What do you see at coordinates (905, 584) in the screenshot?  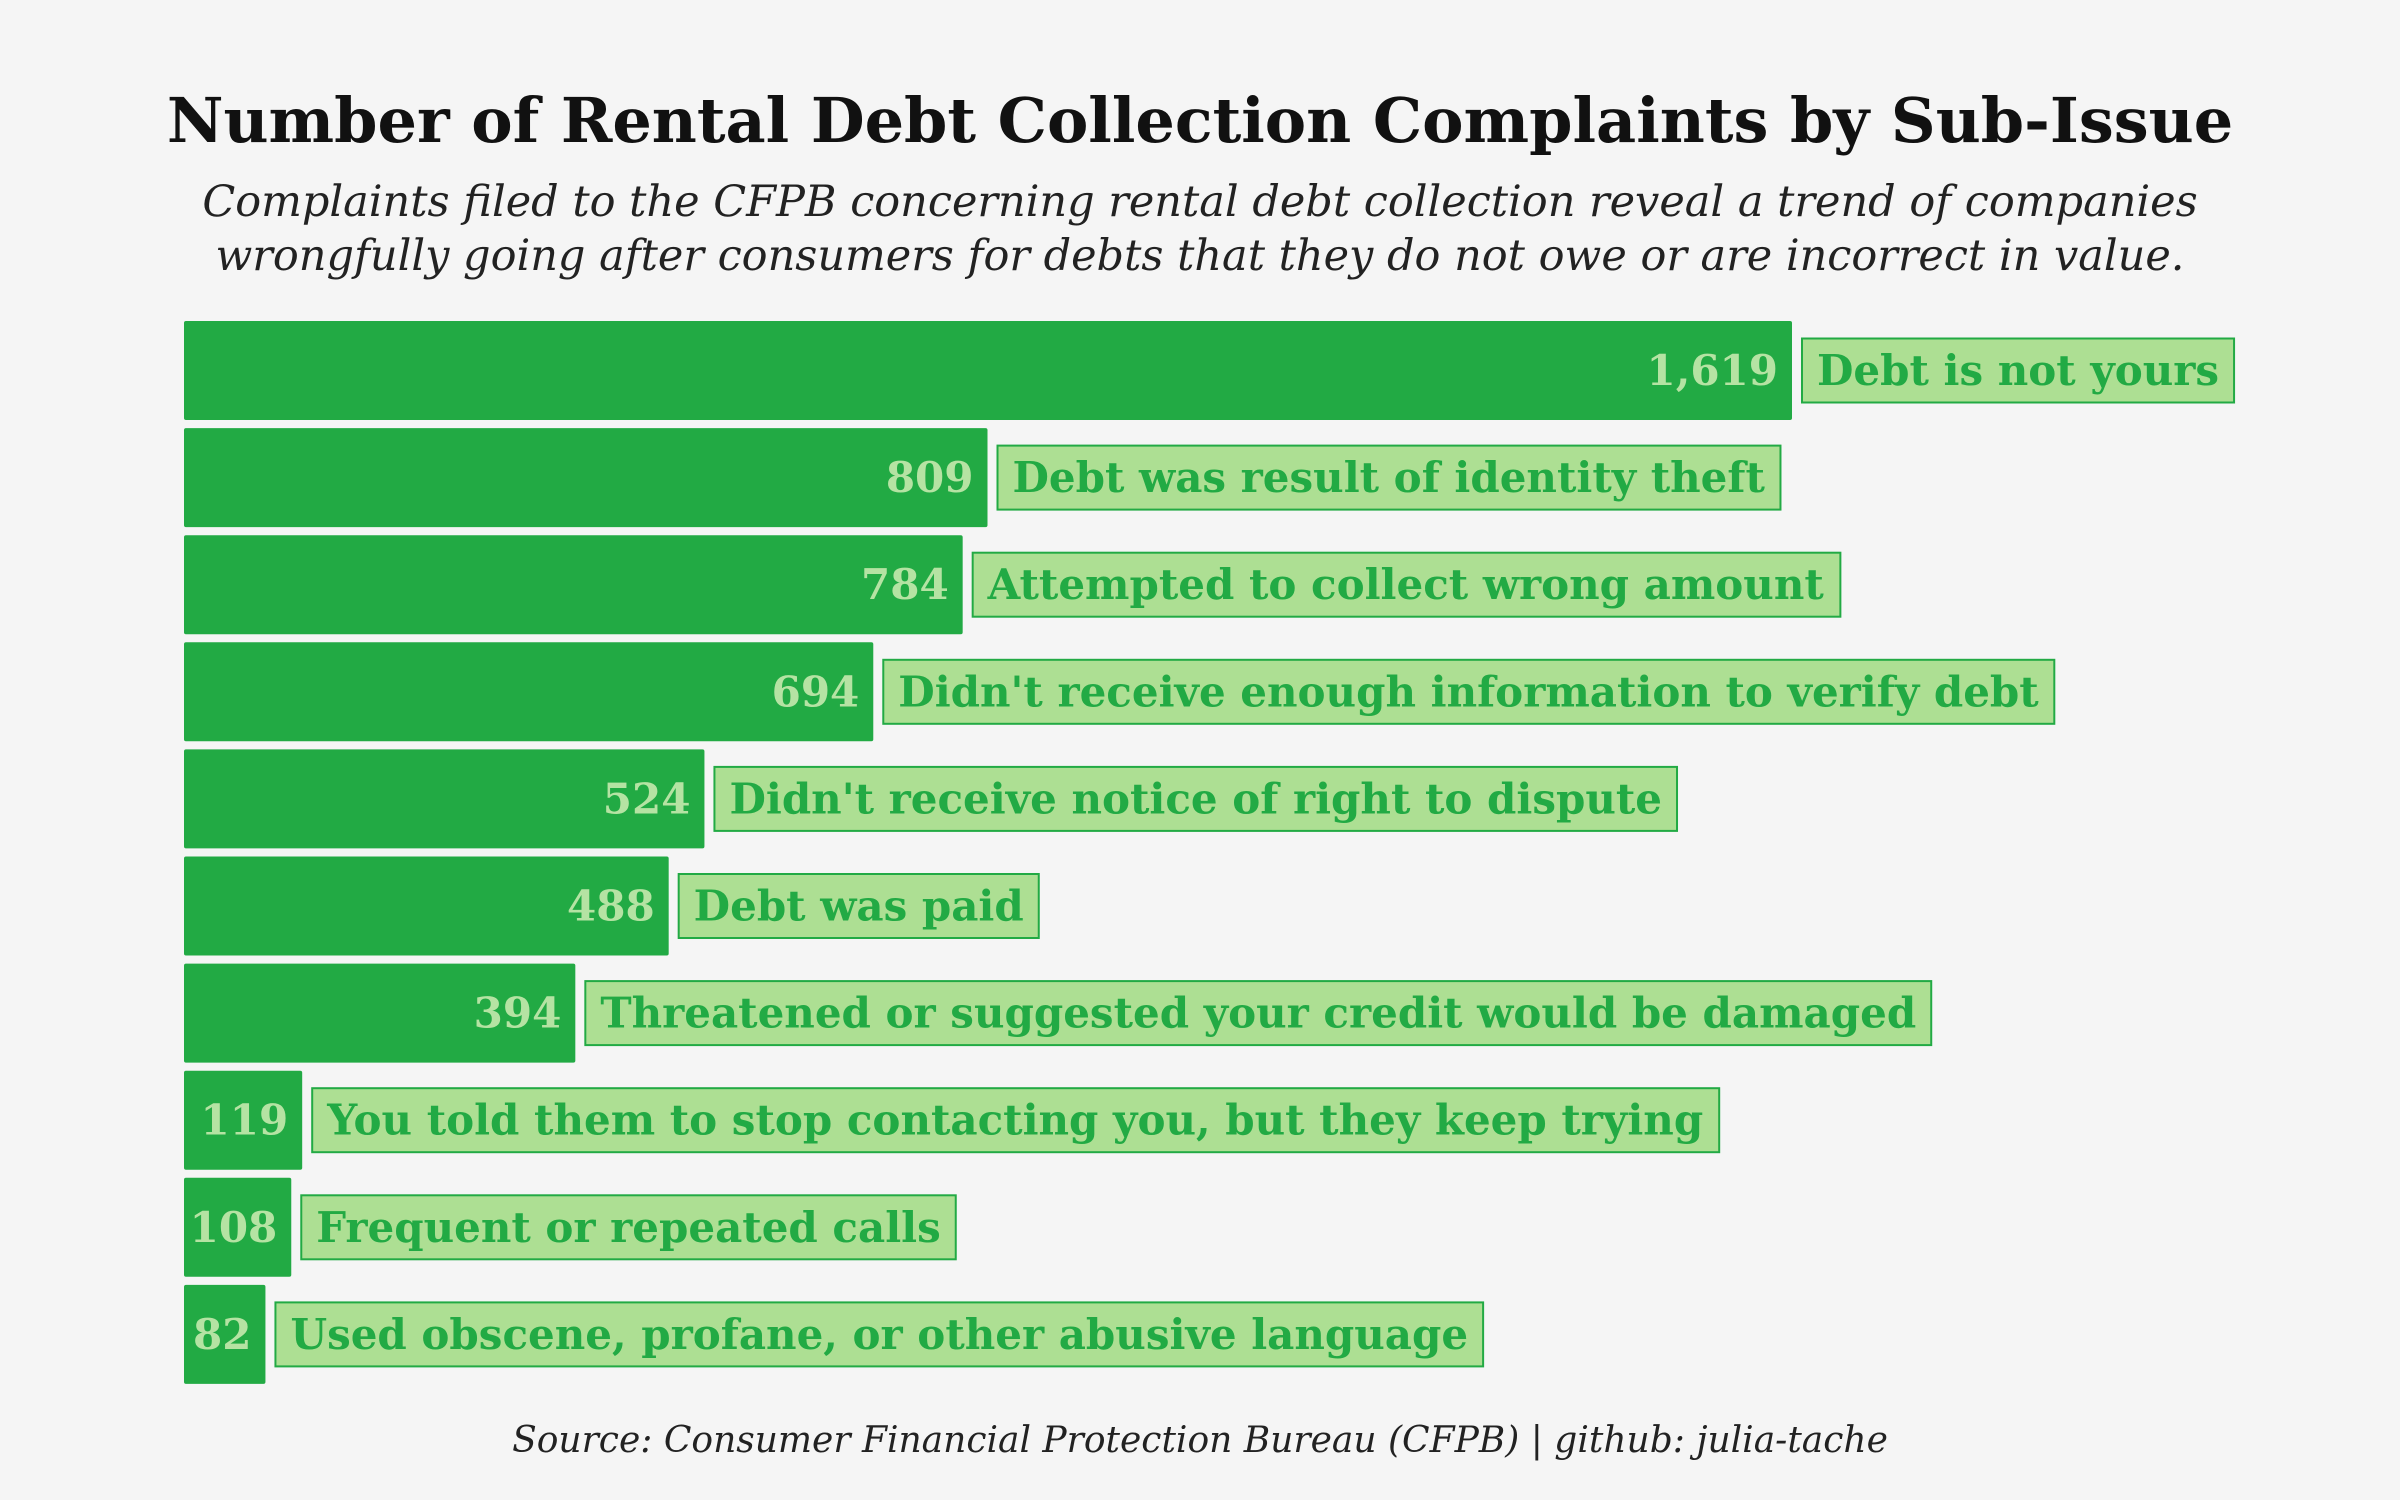 I see `bar-value-label: 784` at bounding box center [905, 584].